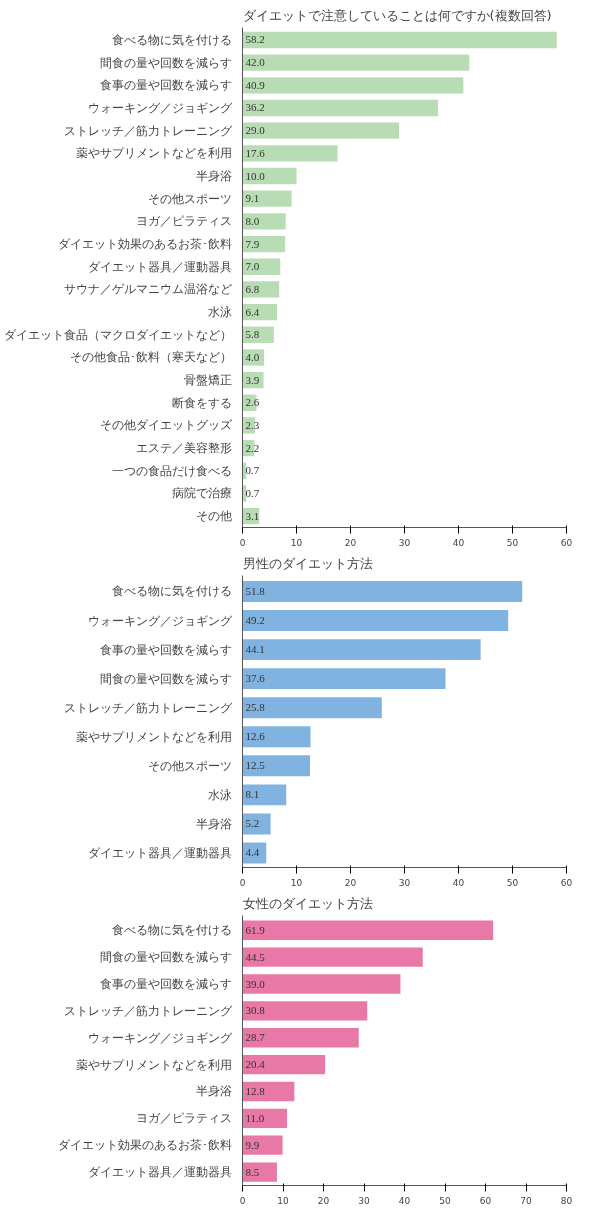  What do you see at coordinates (252, 402) in the screenshot?
I see `data-label: 2.6` at bounding box center [252, 402].